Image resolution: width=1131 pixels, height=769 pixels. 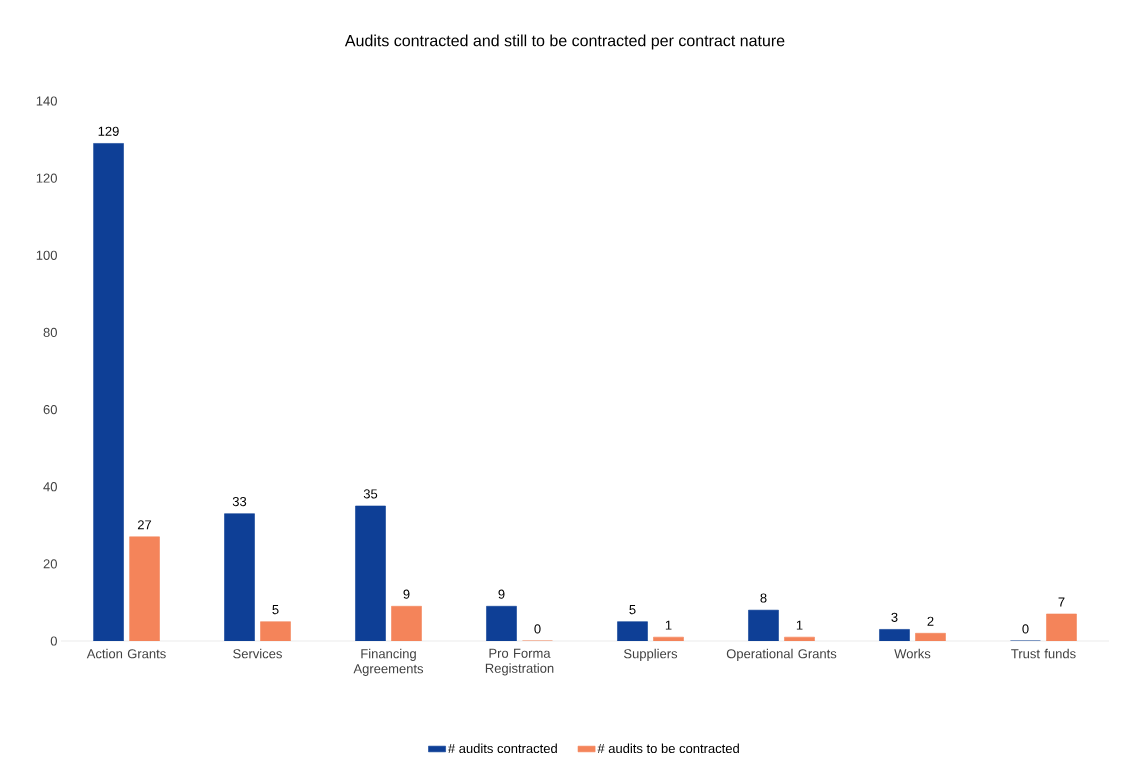 I want to click on y-tick-label: 140, so click(x=46, y=101).